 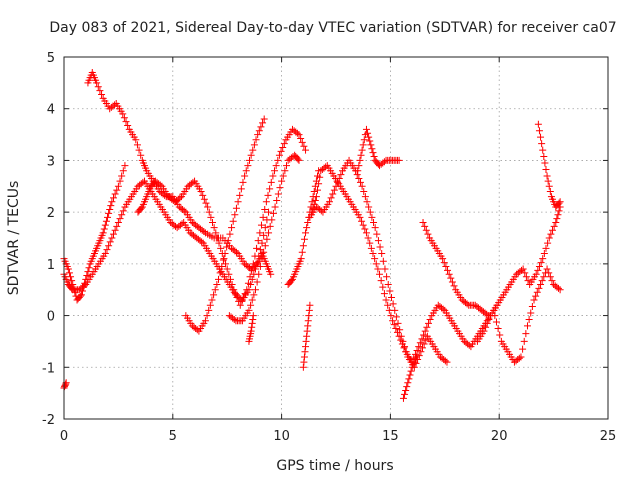 I want to click on series-track-g, so click(x=303, y=228).